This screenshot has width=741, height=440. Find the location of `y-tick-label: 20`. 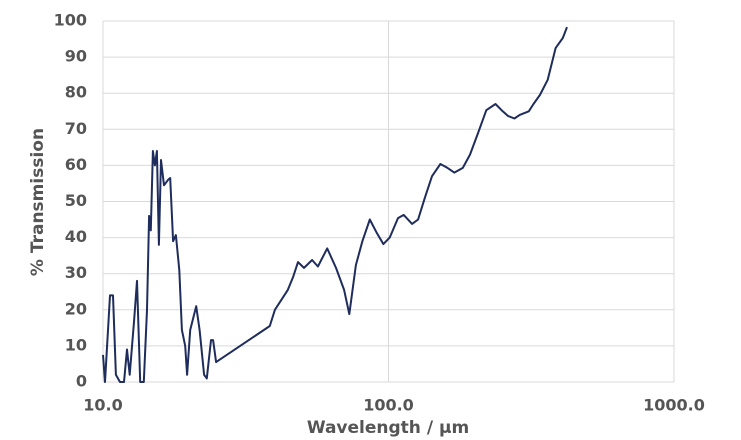

y-tick-label: 20 is located at coordinates (76, 308).